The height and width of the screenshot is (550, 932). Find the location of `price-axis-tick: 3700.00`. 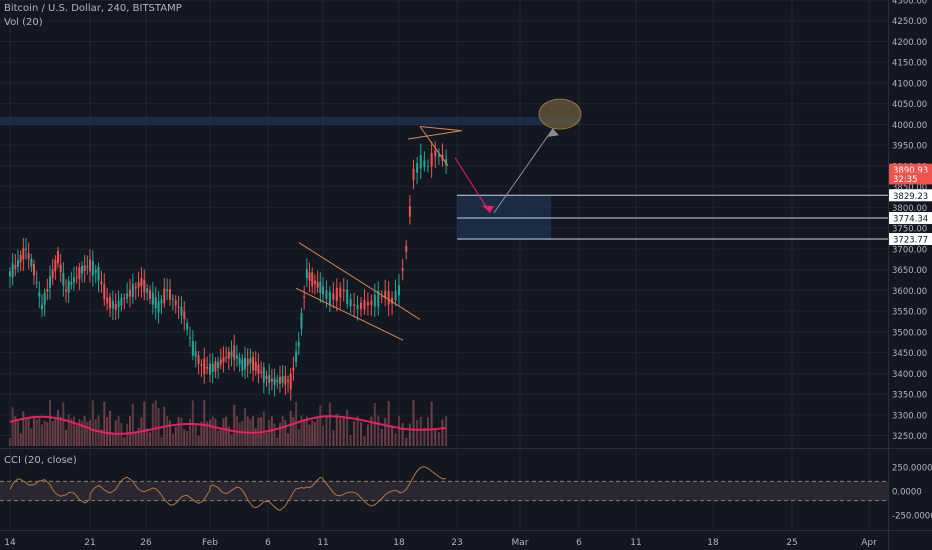

price-axis-tick: 3700.00 is located at coordinates (909, 250).